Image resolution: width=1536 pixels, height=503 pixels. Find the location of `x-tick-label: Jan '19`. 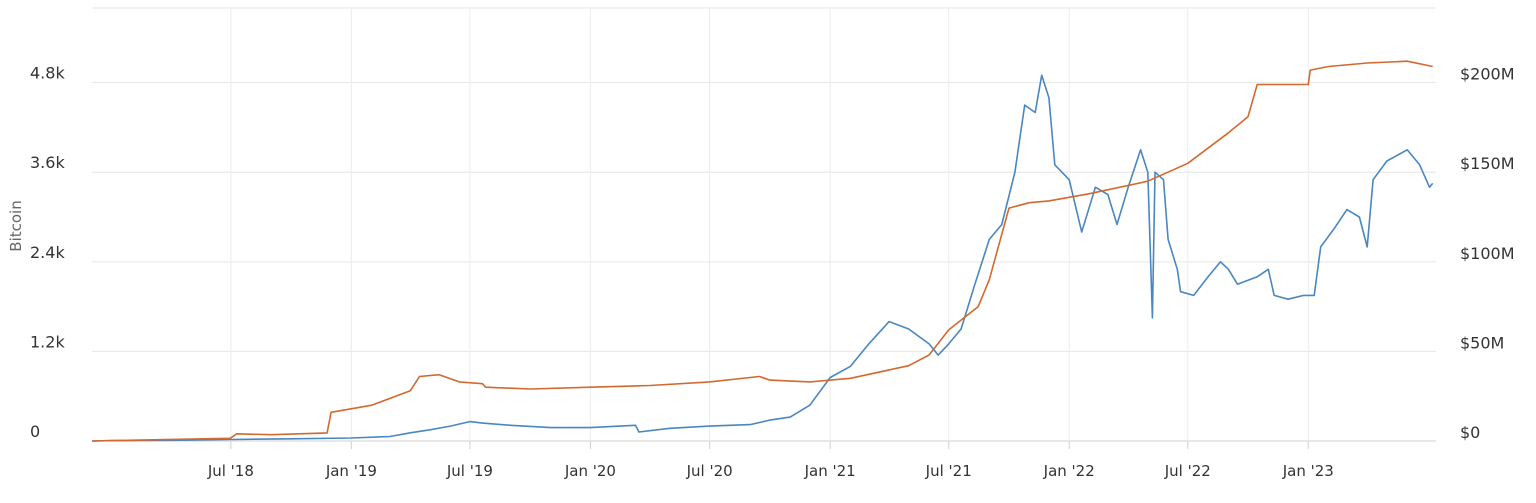

x-tick-label: Jan '19 is located at coordinates (351, 471).